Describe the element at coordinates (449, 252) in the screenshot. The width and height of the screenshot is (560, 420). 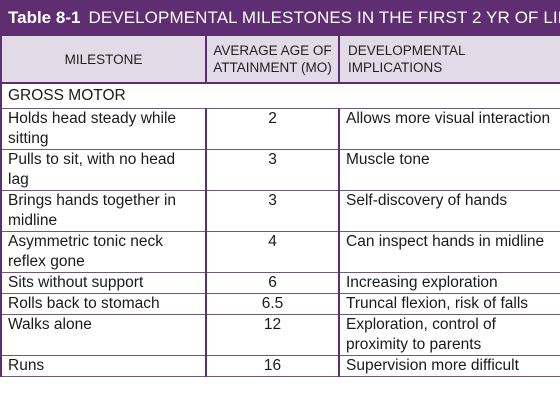
I see `cell-implication: Can inspect hands in midline` at that location.